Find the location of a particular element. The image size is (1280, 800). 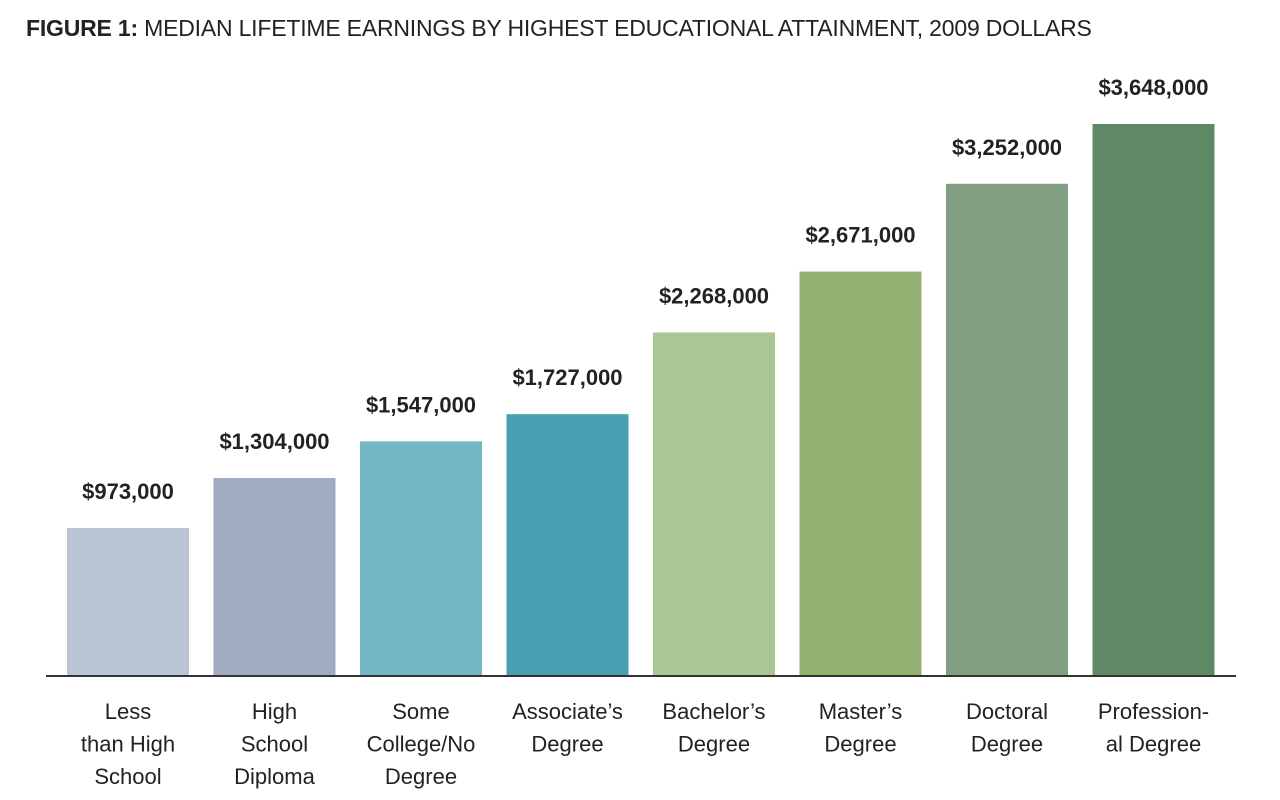

category-label-line: Master’s is located at coordinates (861, 711).